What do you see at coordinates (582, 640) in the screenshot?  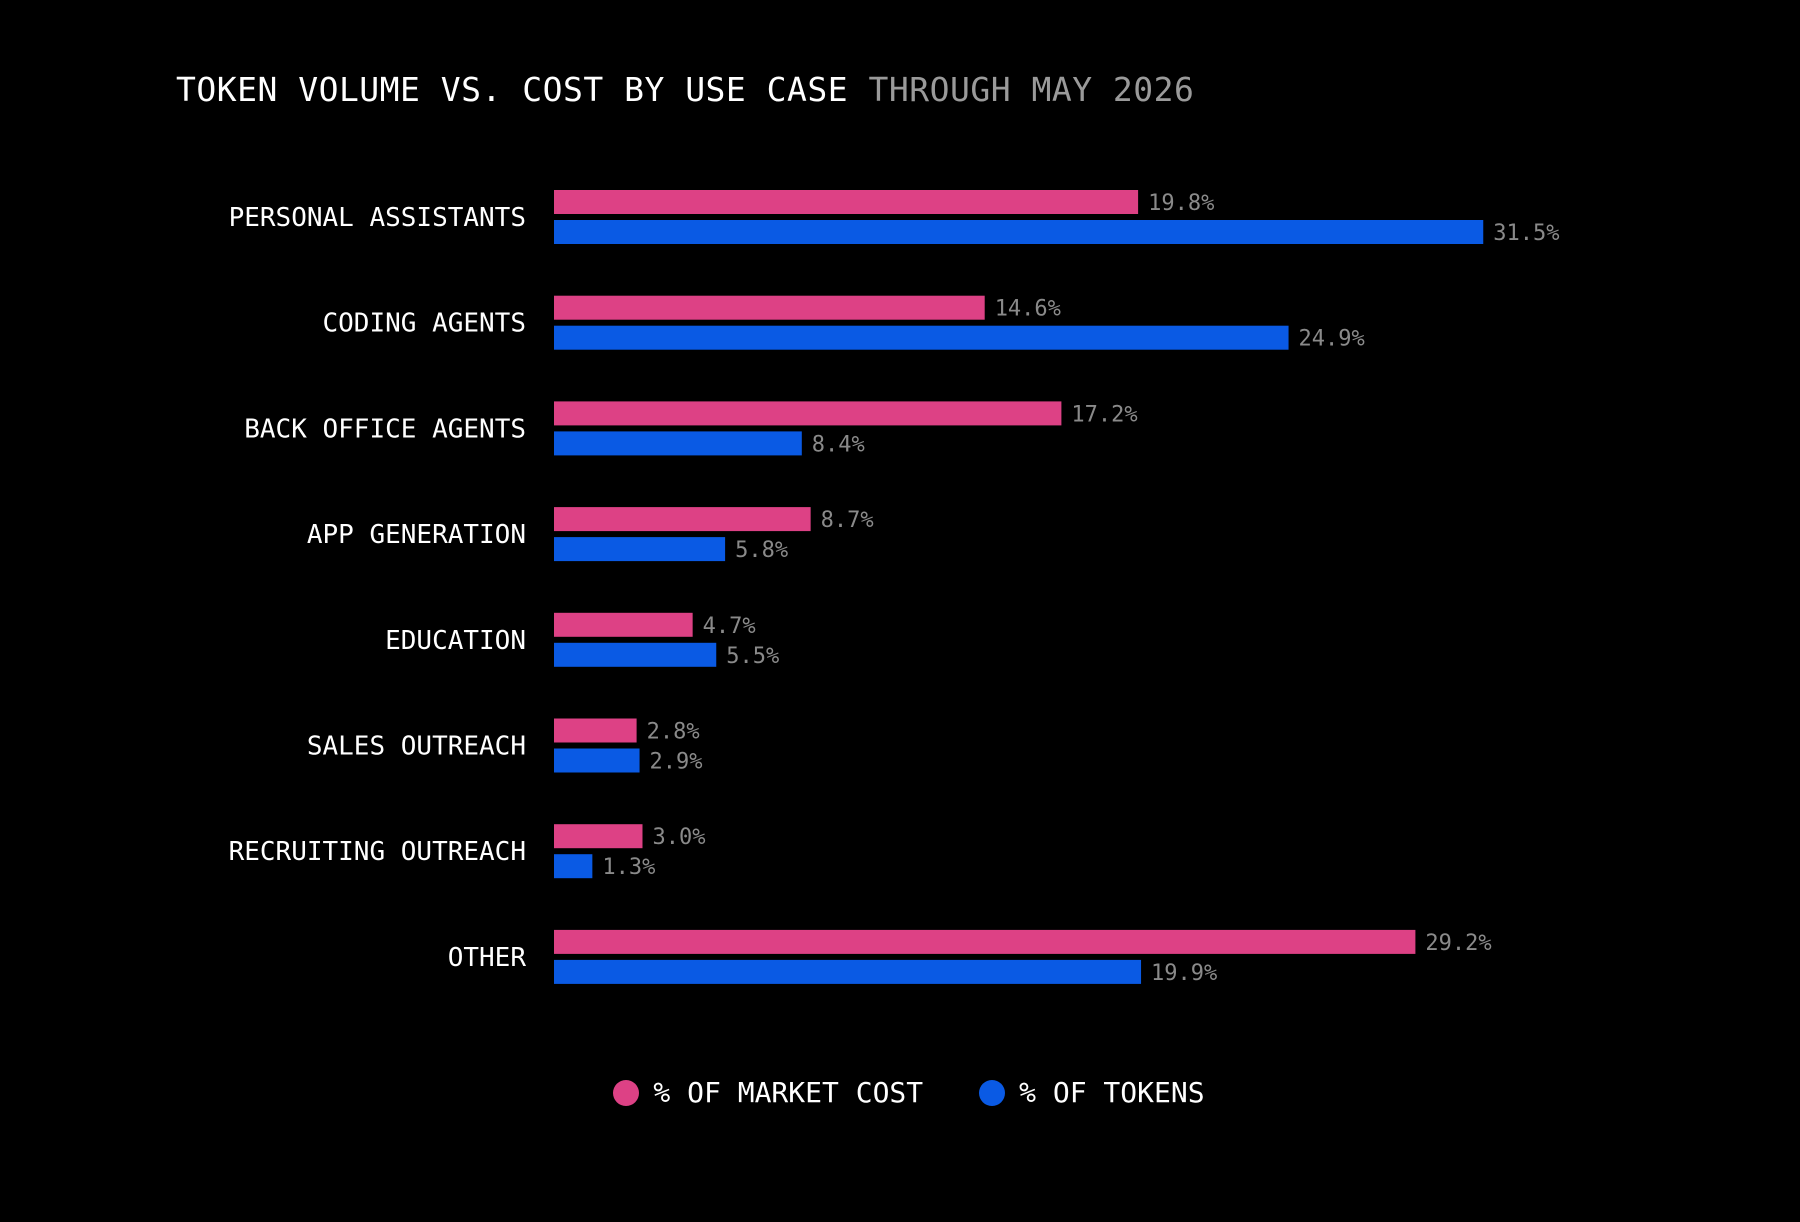 I see `bar-group-education: EDUCATION 4.7% 5.5%` at bounding box center [582, 640].